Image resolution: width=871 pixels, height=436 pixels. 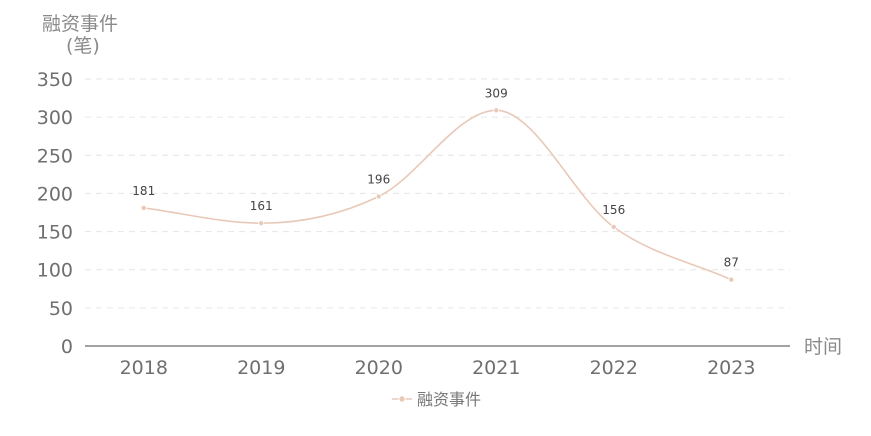 What do you see at coordinates (378, 179) in the screenshot?
I see `data-label: 196` at bounding box center [378, 179].